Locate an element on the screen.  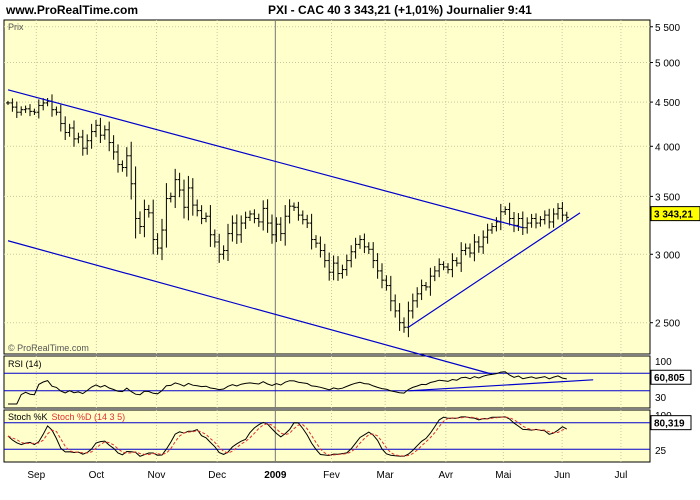
site-title: www.ProRealTime.com is located at coordinates (71, 10).